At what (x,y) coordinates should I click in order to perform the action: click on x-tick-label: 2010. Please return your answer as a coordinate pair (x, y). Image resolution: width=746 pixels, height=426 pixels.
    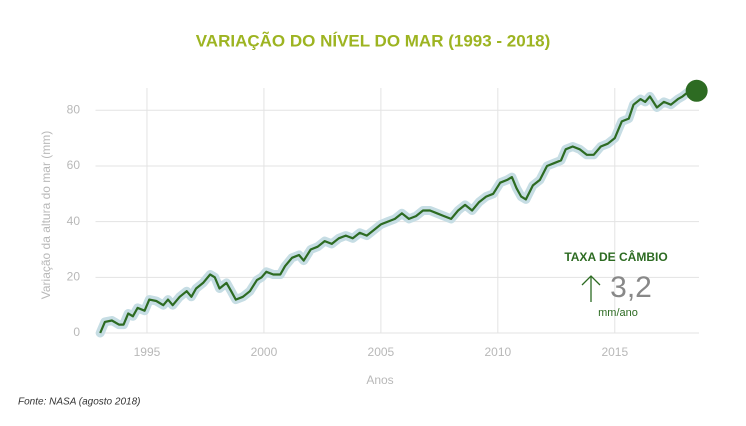
    Looking at the image, I should click on (497, 352).